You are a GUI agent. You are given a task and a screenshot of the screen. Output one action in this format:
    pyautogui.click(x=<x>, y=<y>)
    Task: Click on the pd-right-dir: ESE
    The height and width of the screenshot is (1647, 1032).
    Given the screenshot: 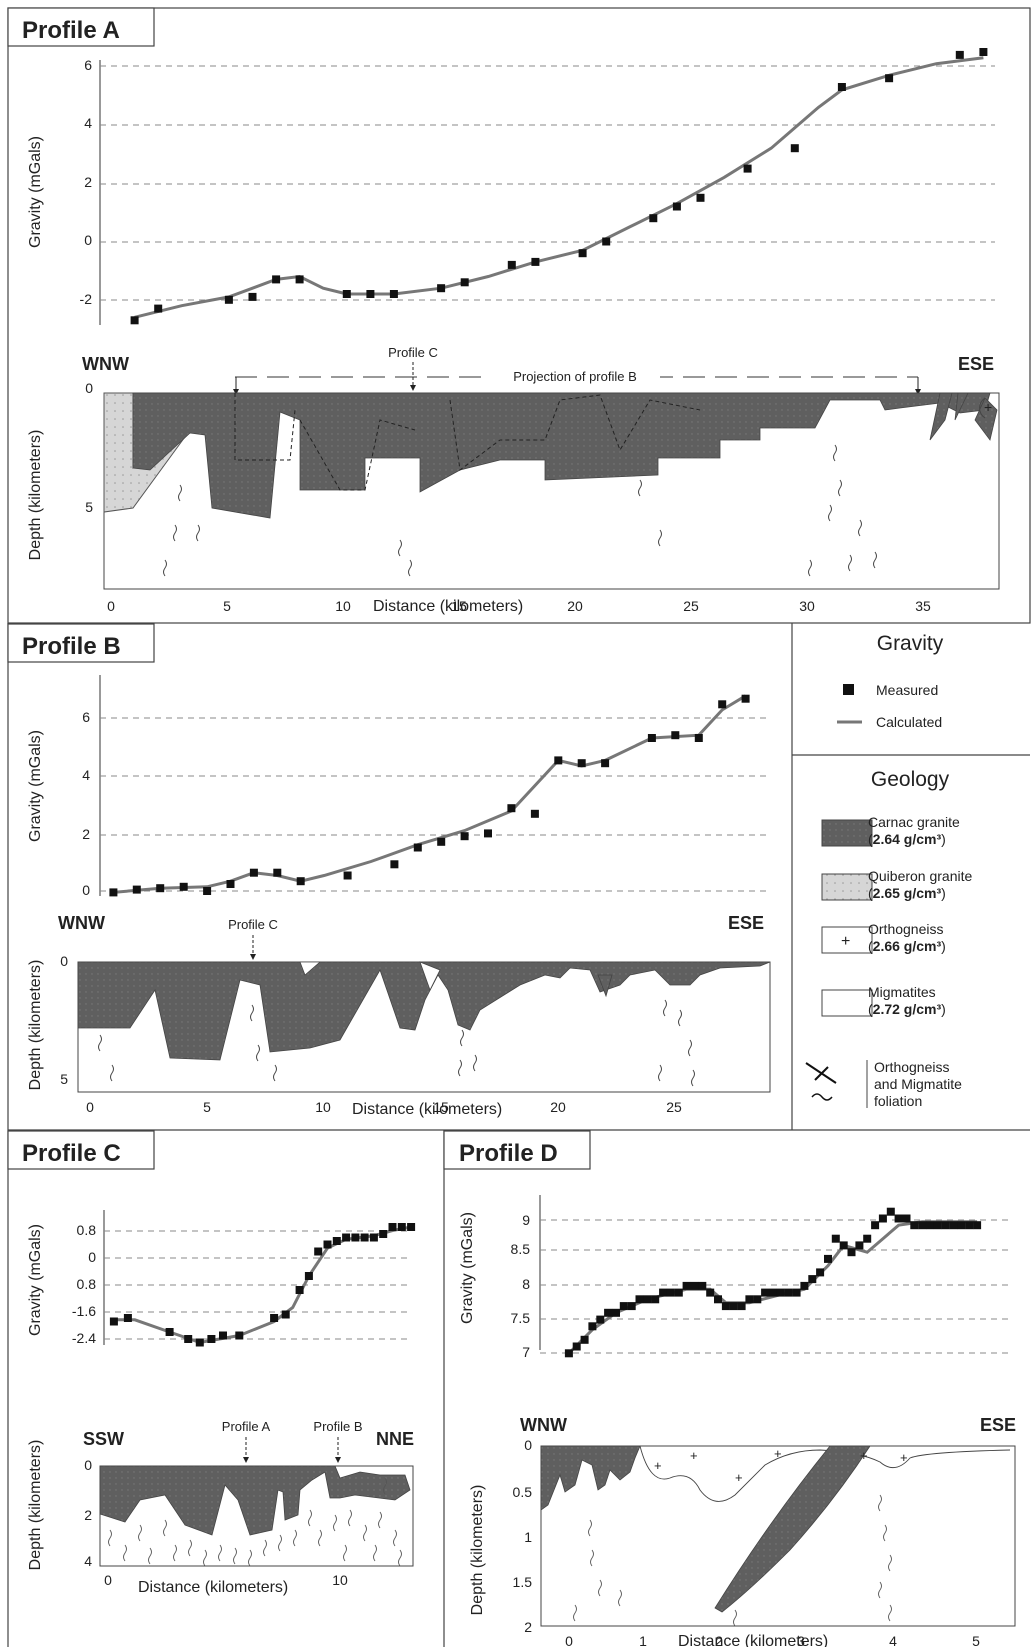 What is the action you would take?
    pyautogui.click(x=998, y=1425)
    